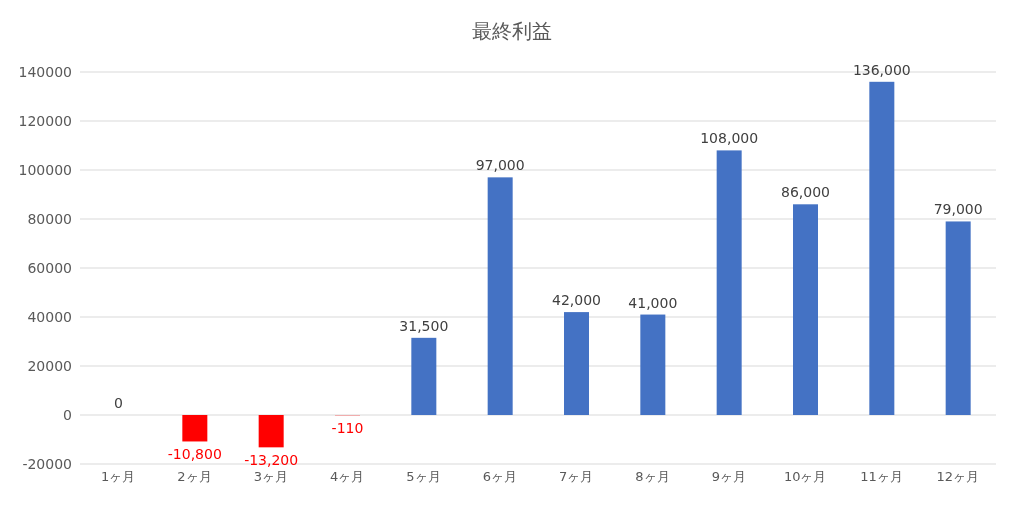 The width and height of the screenshot is (1024, 512). Describe the element at coordinates (49, 267) in the screenshot. I see `y-tick-label: 60000` at that location.